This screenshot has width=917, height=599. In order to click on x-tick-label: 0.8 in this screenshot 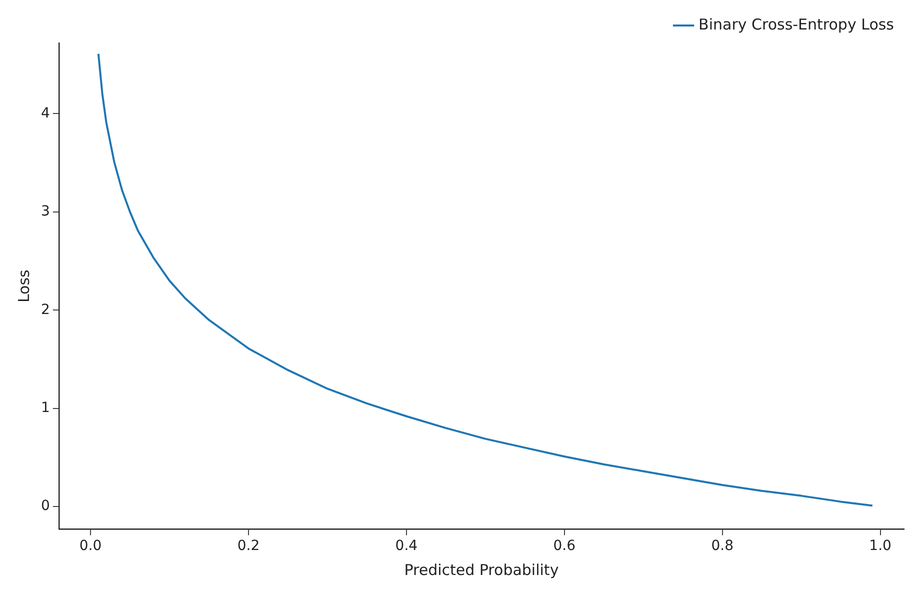, I will do `click(722, 546)`.